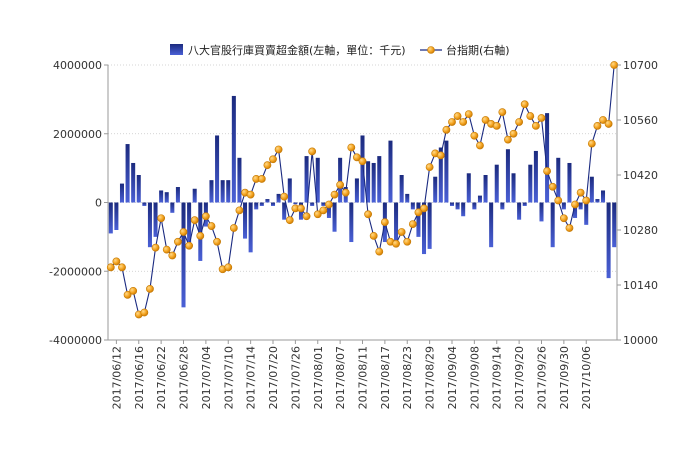 Image resolution: width=680 pixels, height=454 pixels. Describe the element at coordinates (430, 377) in the screenshot. I see `x-tick-label: 2017/08/29` at that location.